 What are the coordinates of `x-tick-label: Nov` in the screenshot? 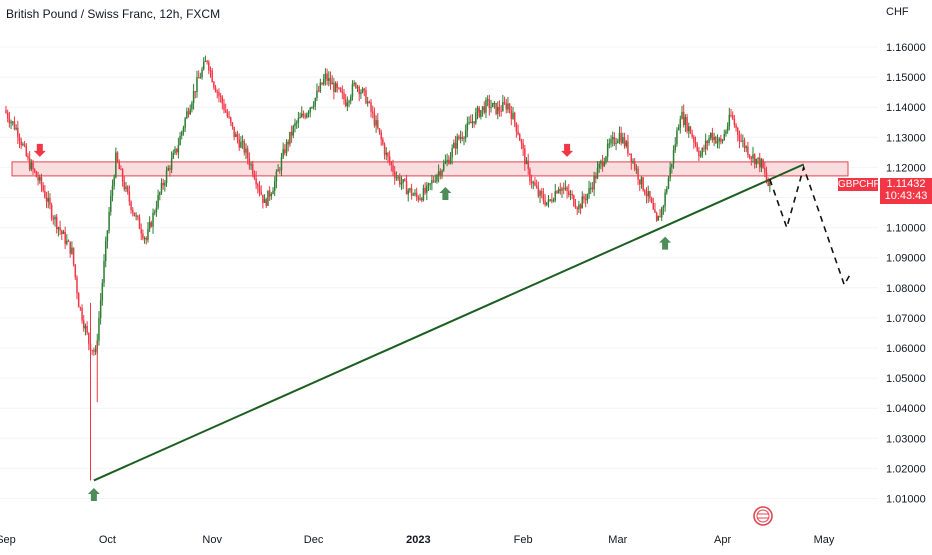 It's located at (212, 540).